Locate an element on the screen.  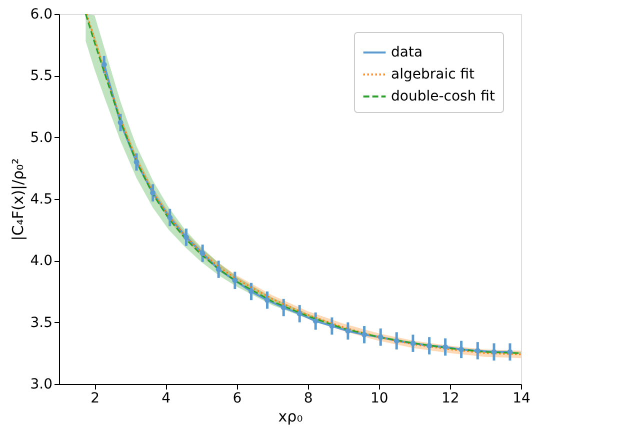
x-tick-label: 2 is located at coordinates (95, 398).